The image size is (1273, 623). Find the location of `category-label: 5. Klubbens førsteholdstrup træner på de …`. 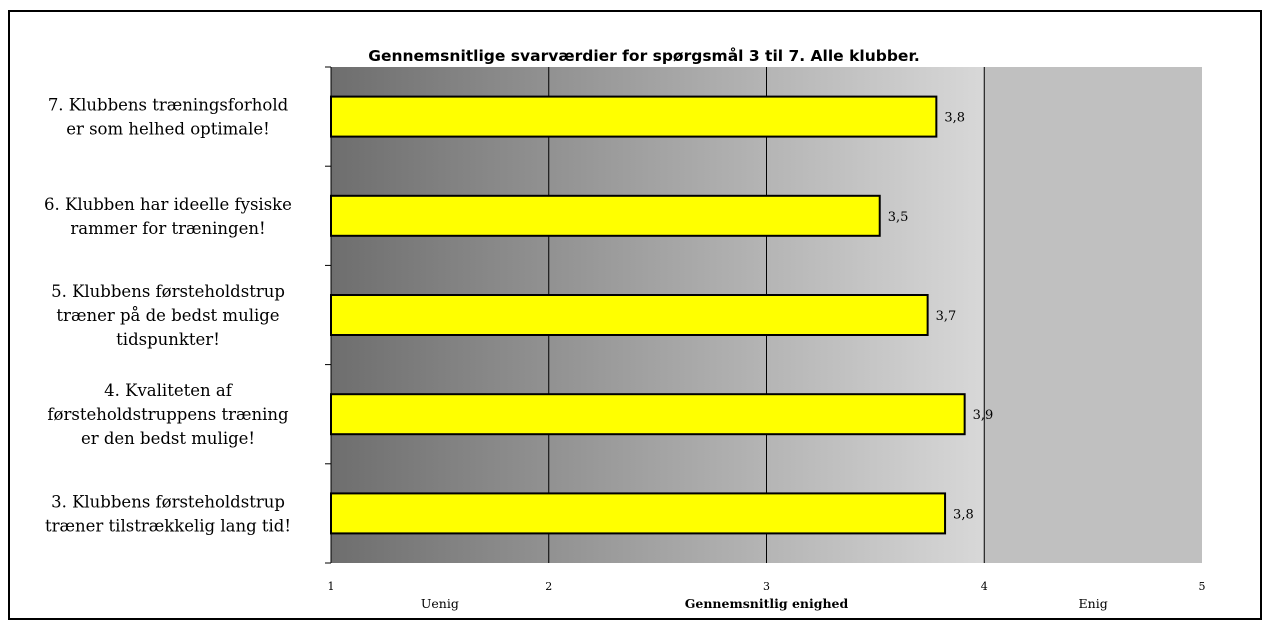

category-label: 5. Klubbens førsteholdstrup træner på de … is located at coordinates (168, 315).